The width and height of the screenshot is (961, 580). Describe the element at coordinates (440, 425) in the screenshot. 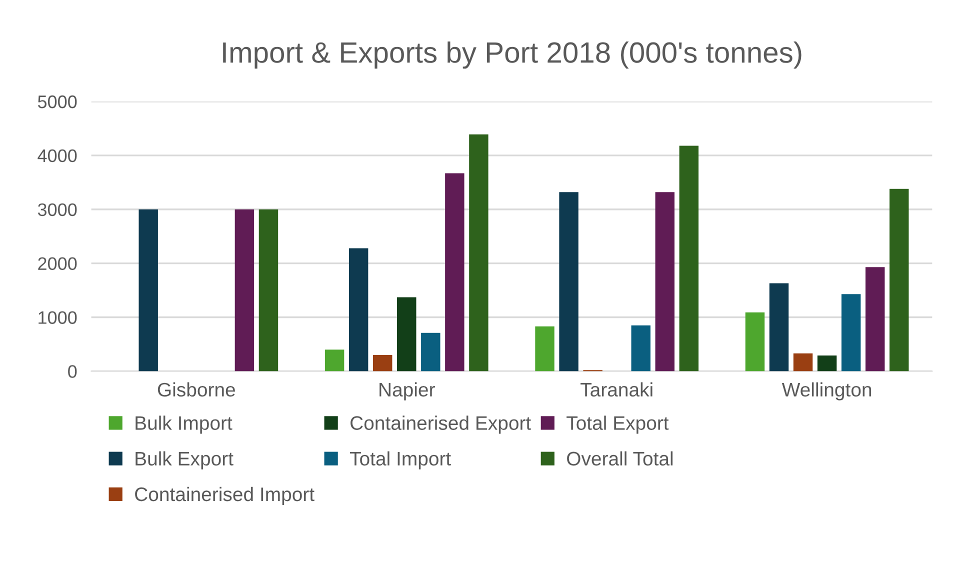

I see `legend-label: Containerised Export` at that location.